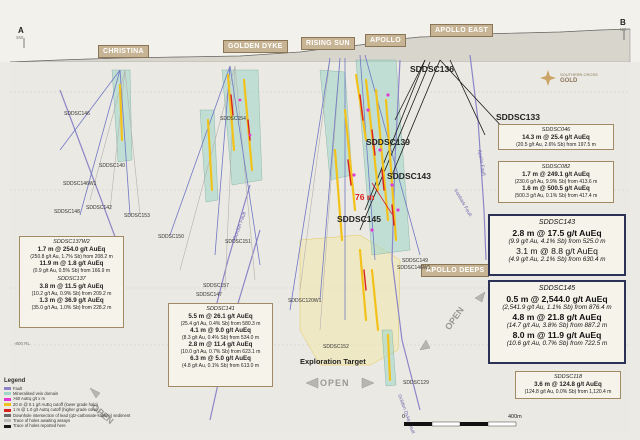 The height and width of the screenshot is (440, 640). I want to click on intercept-sub: (10.0 g/t Au, 0.7% Sb) from 623.1 m, so click(220, 351).